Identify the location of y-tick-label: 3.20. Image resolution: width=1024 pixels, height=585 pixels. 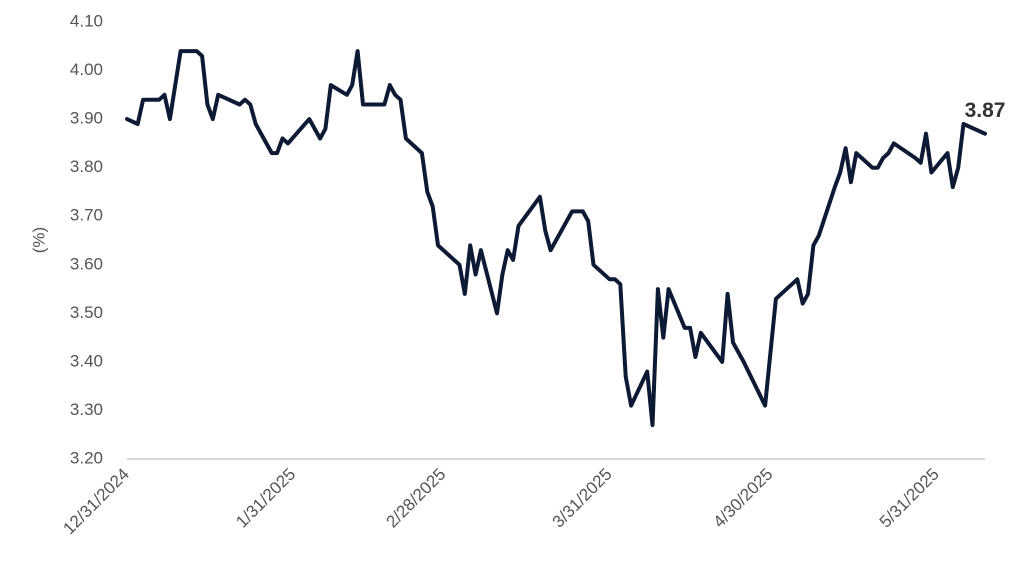
(86, 457).